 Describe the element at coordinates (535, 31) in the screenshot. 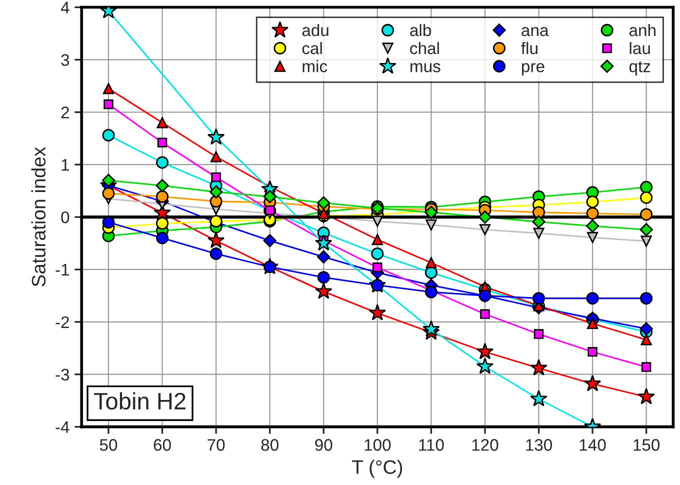

I see `legend-label: ana` at that location.